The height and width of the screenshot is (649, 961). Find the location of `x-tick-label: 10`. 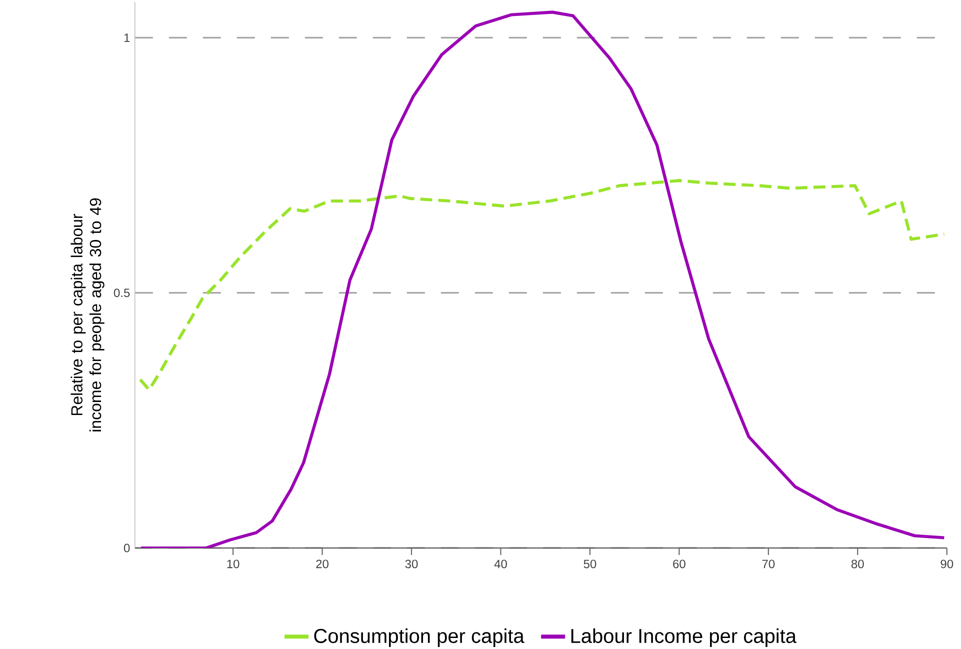

x-tick-label: 10 is located at coordinates (233, 564).